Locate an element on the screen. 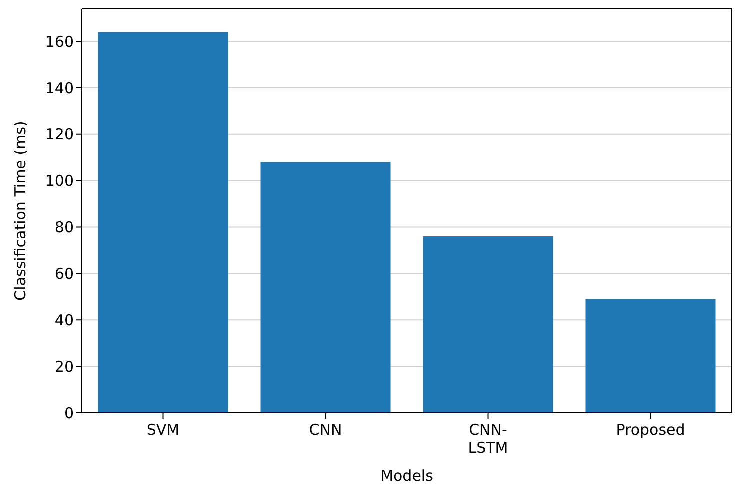  y-tick-label: 60 is located at coordinates (64, 274).